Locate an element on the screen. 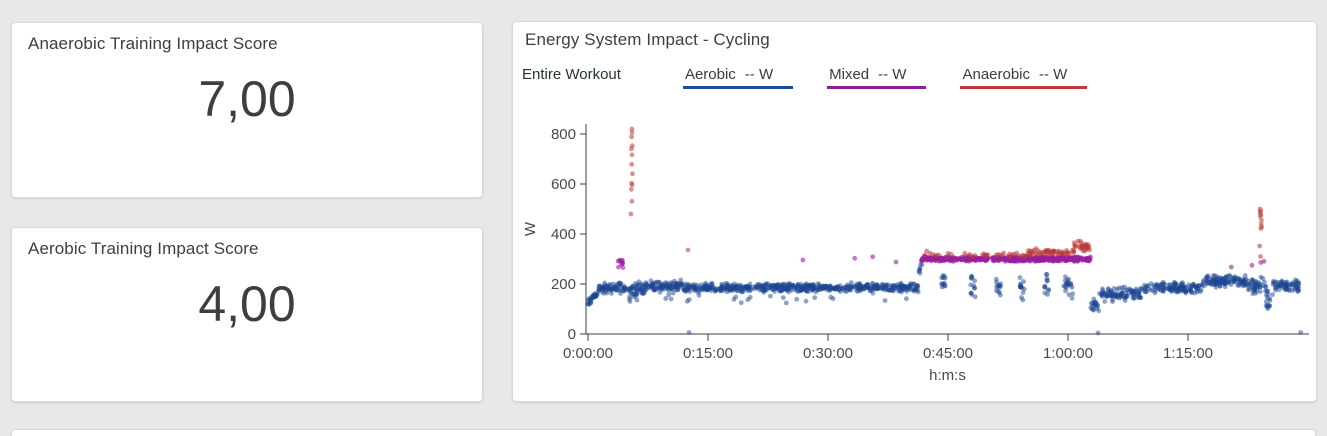 The image size is (1327, 436). x-tick-label: 0:00:00 is located at coordinates (588, 353).